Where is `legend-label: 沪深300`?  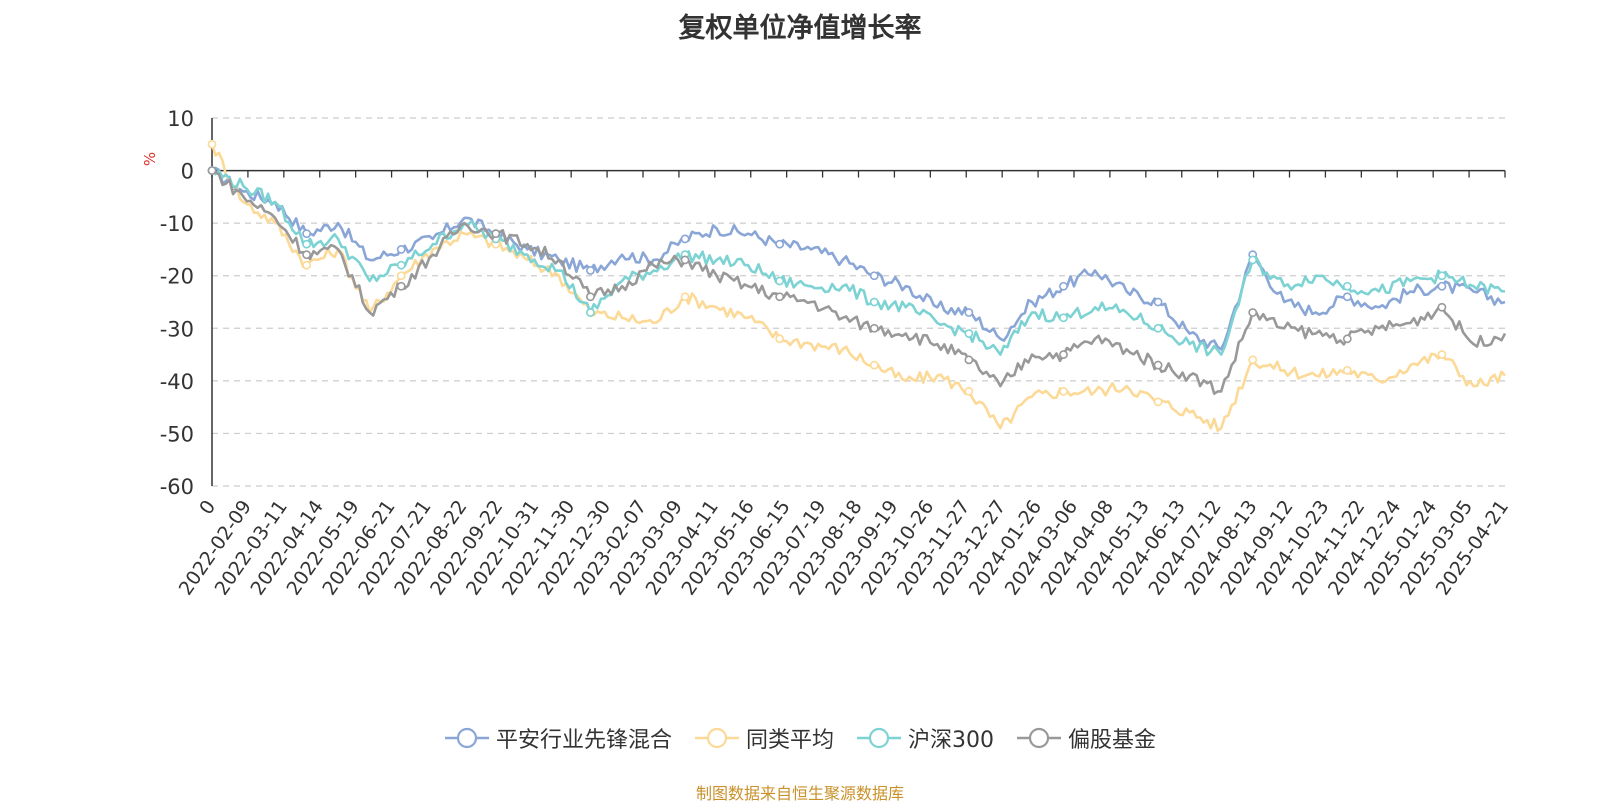 legend-label: 沪深300 is located at coordinates (951, 740).